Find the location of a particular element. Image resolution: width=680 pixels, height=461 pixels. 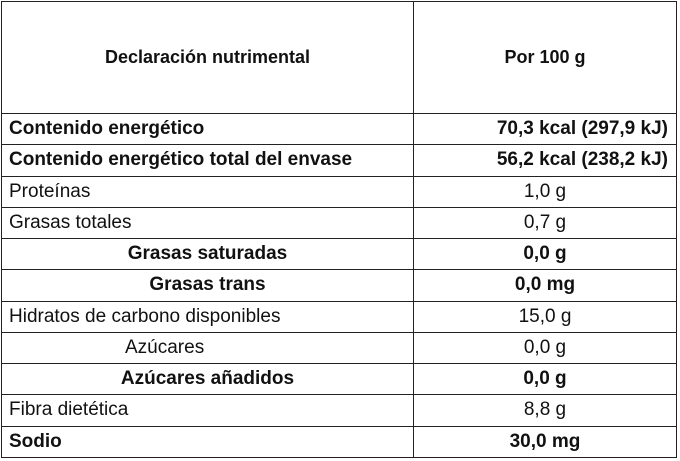

table-row: Grasas totales 0,7 g is located at coordinates (339, 223).